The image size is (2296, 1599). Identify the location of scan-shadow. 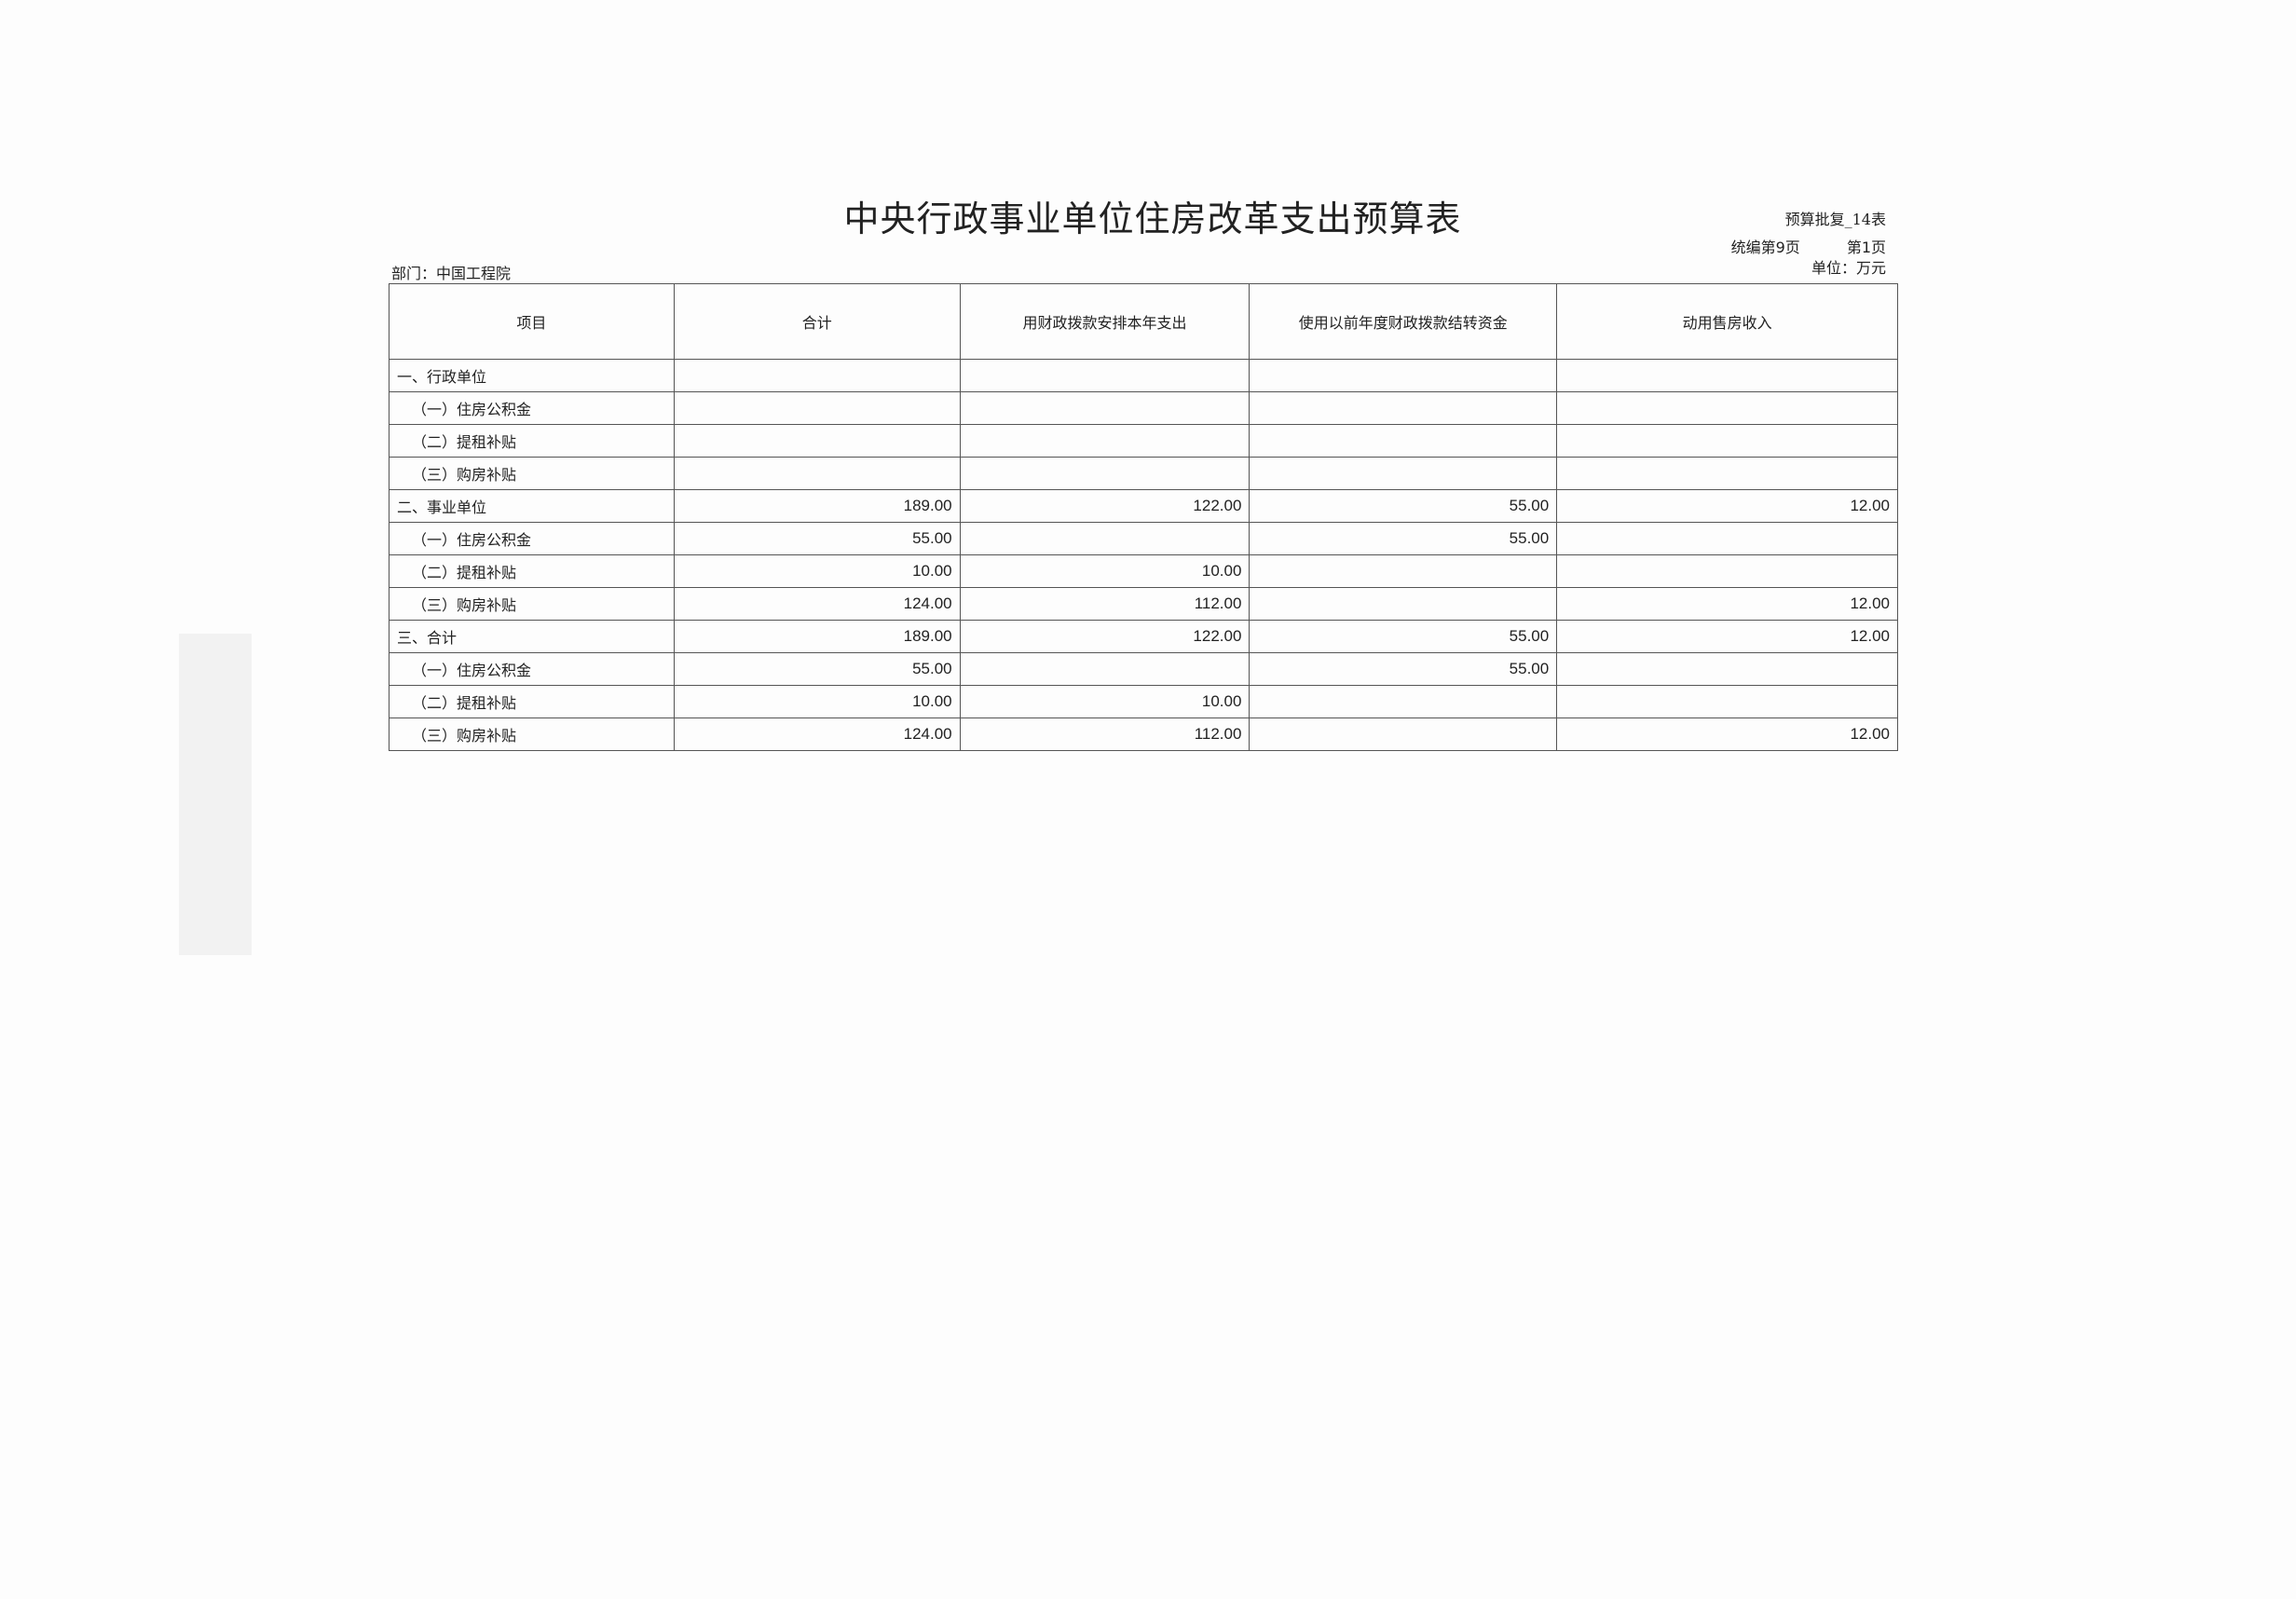
(215, 794).